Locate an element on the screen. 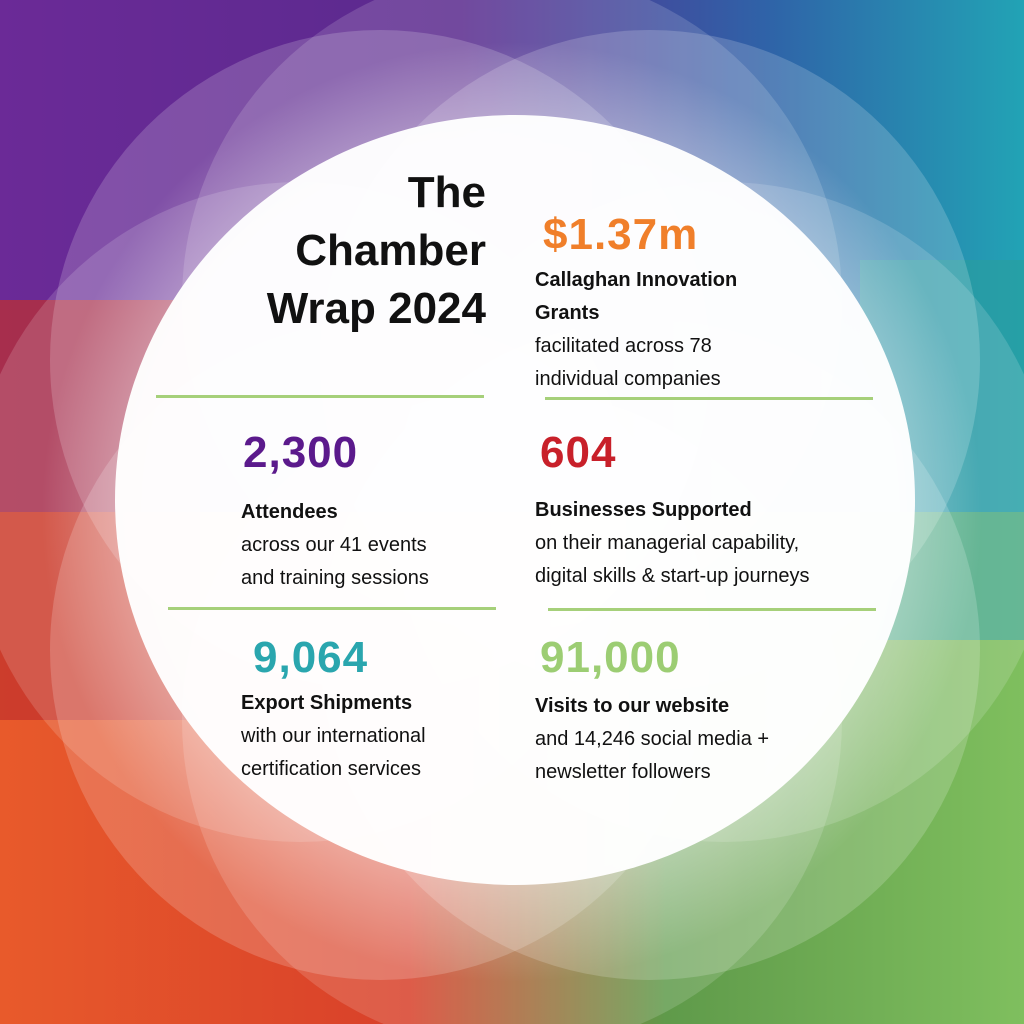 The width and height of the screenshot is (1024, 1024). exports-label: Export Shipments is located at coordinates (327, 703).